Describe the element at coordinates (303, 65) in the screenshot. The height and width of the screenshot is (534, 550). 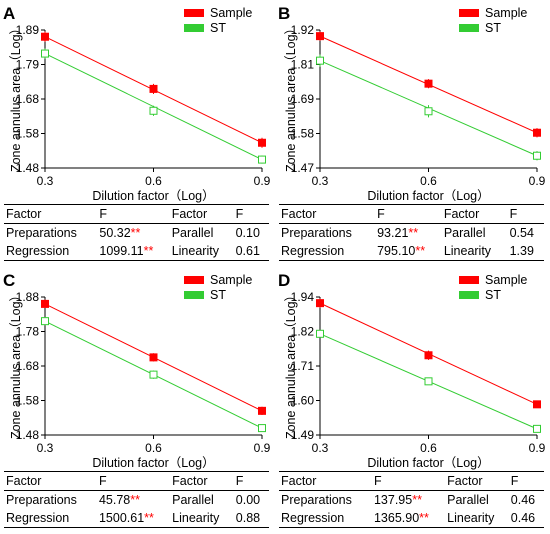
I see `y-tick-label: 1.81` at that location.